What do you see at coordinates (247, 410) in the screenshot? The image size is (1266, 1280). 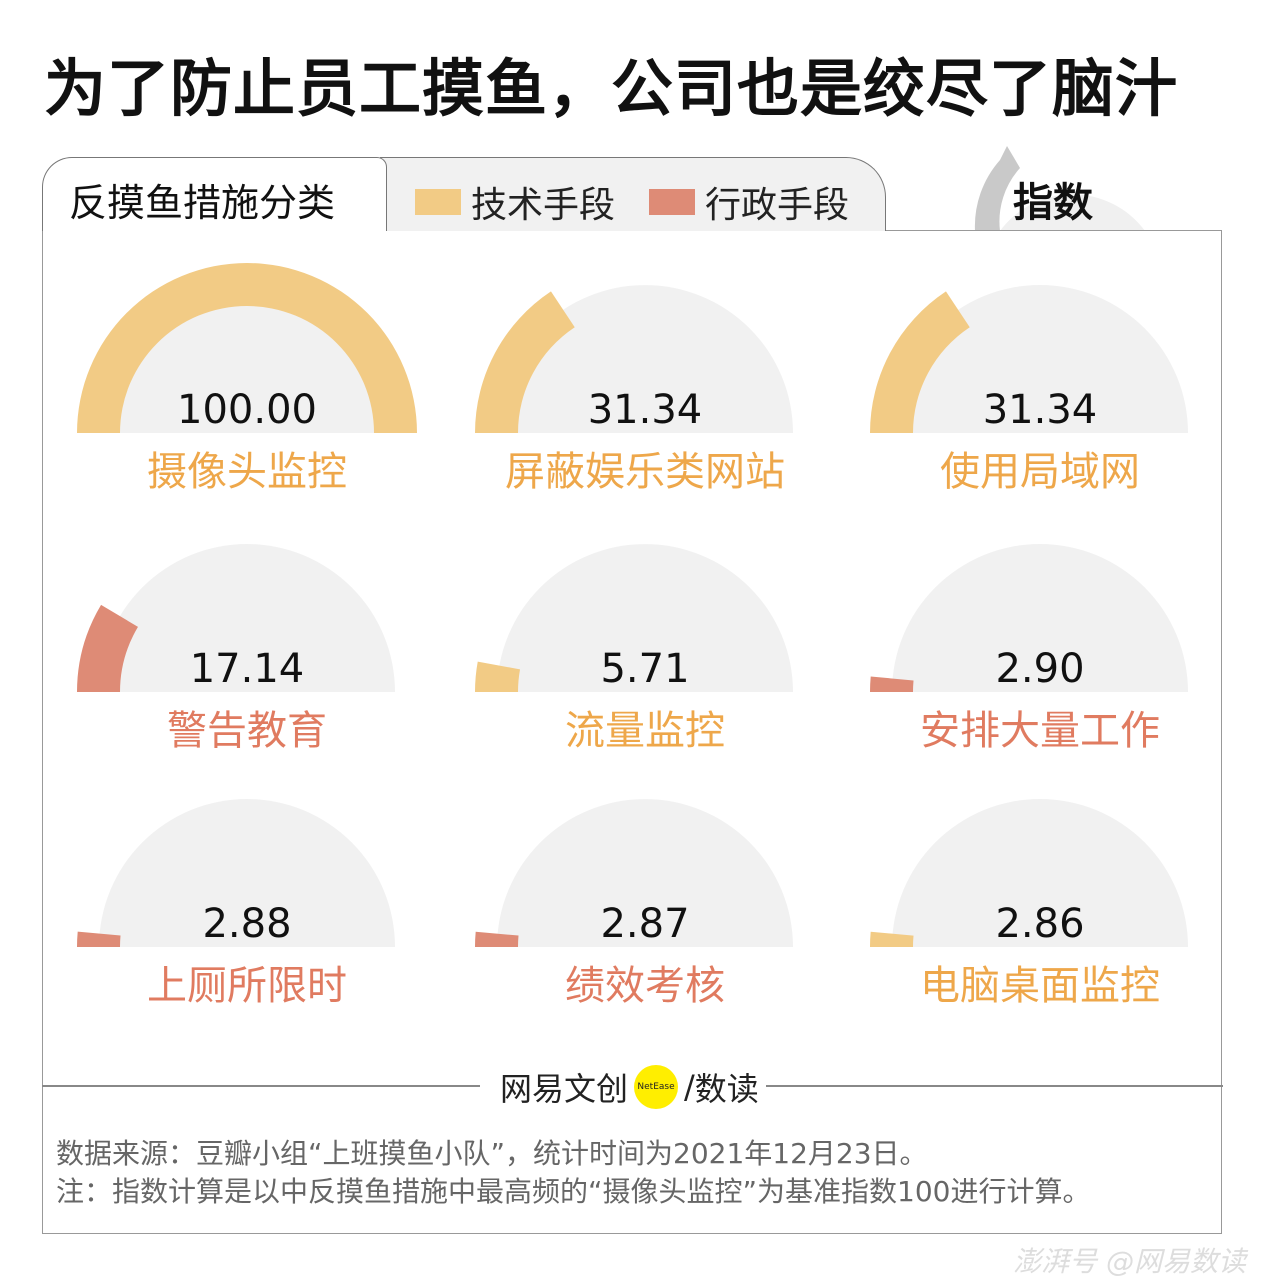 I see `gauge-value: 100.00` at bounding box center [247, 410].